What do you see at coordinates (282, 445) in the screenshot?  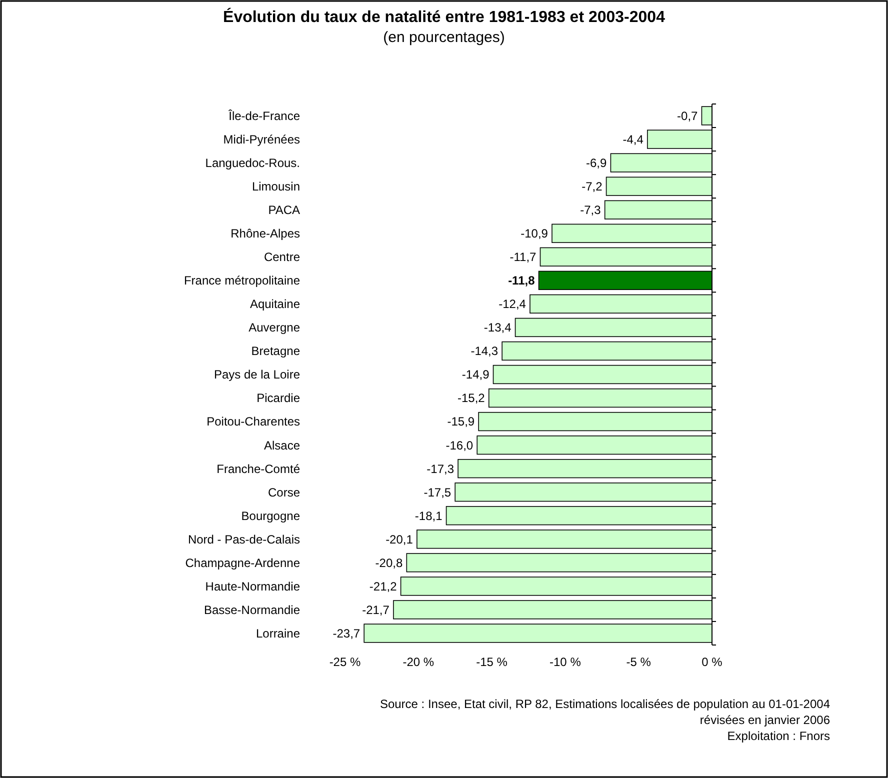 I see `y-tick-label: Alsace` at bounding box center [282, 445].